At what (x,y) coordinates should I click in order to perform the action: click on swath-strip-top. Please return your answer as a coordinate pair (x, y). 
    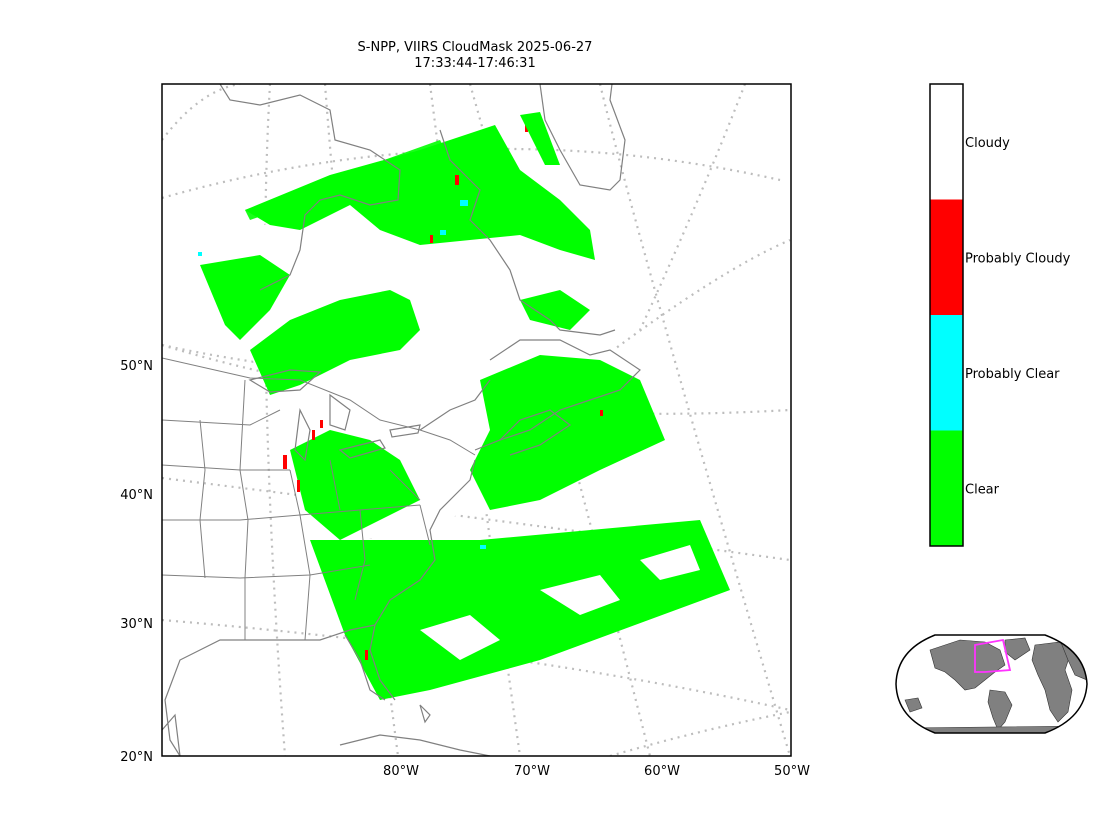
    Looking at the image, I should click on (540, 138).